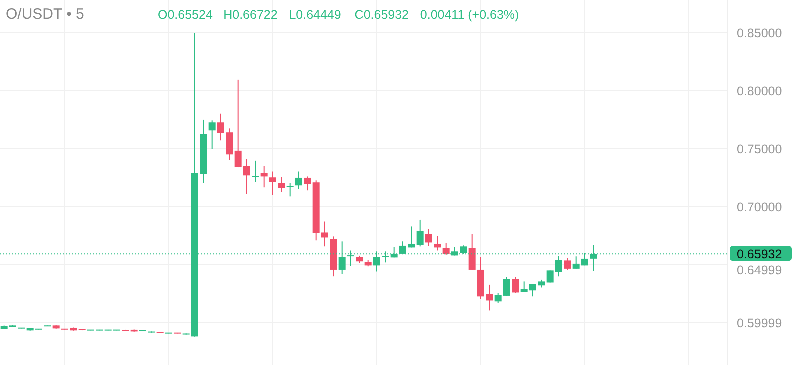 The width and height of the screenshot is (796, 365). What do you see at coordinates (470, 15) in the screenshot?
I see `annotation: 0.00411 (+0.63%)` at bounding box center [470, 15].